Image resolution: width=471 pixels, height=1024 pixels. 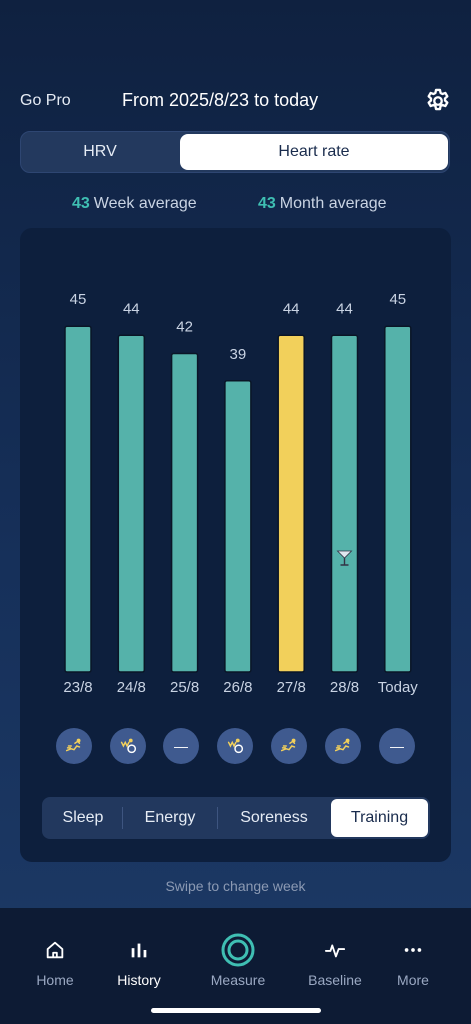 What do you see at coordinates (235, 206) in the screenshot?
I see `averages-row: 43 Week average 43 Month average` at bounding box center [235, 206].